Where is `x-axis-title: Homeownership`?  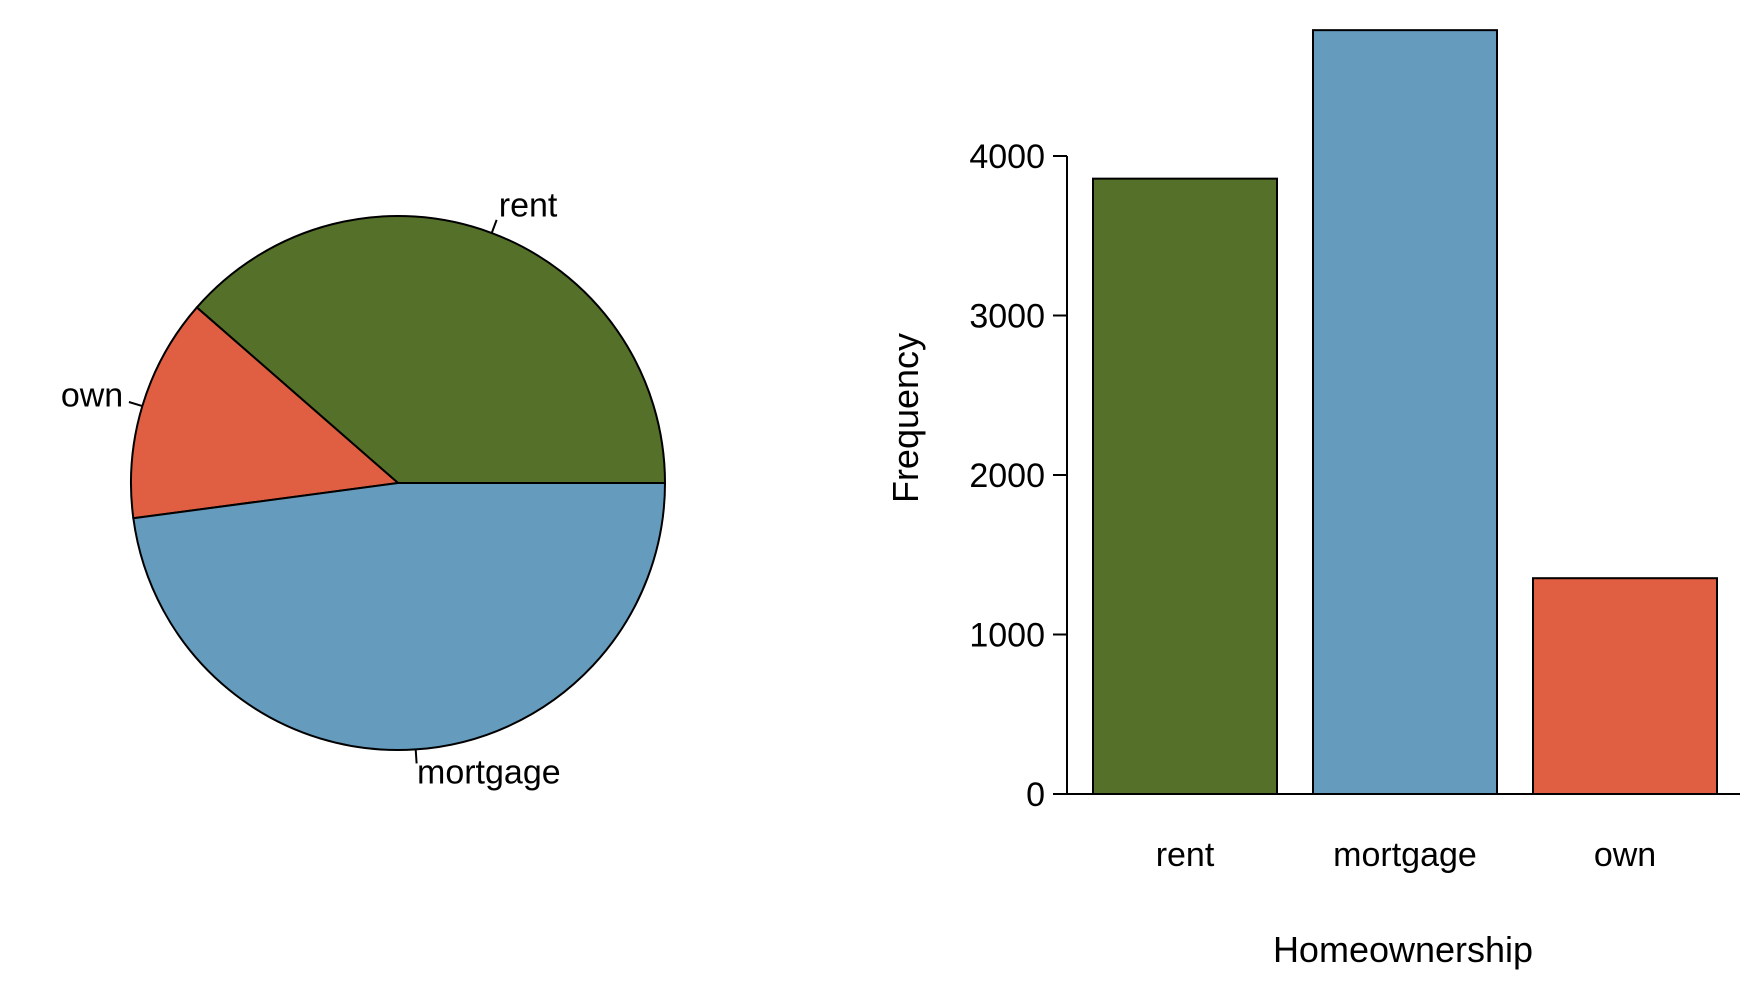
x-axis-title: Homeownership is located at coordinates (1403, 949).